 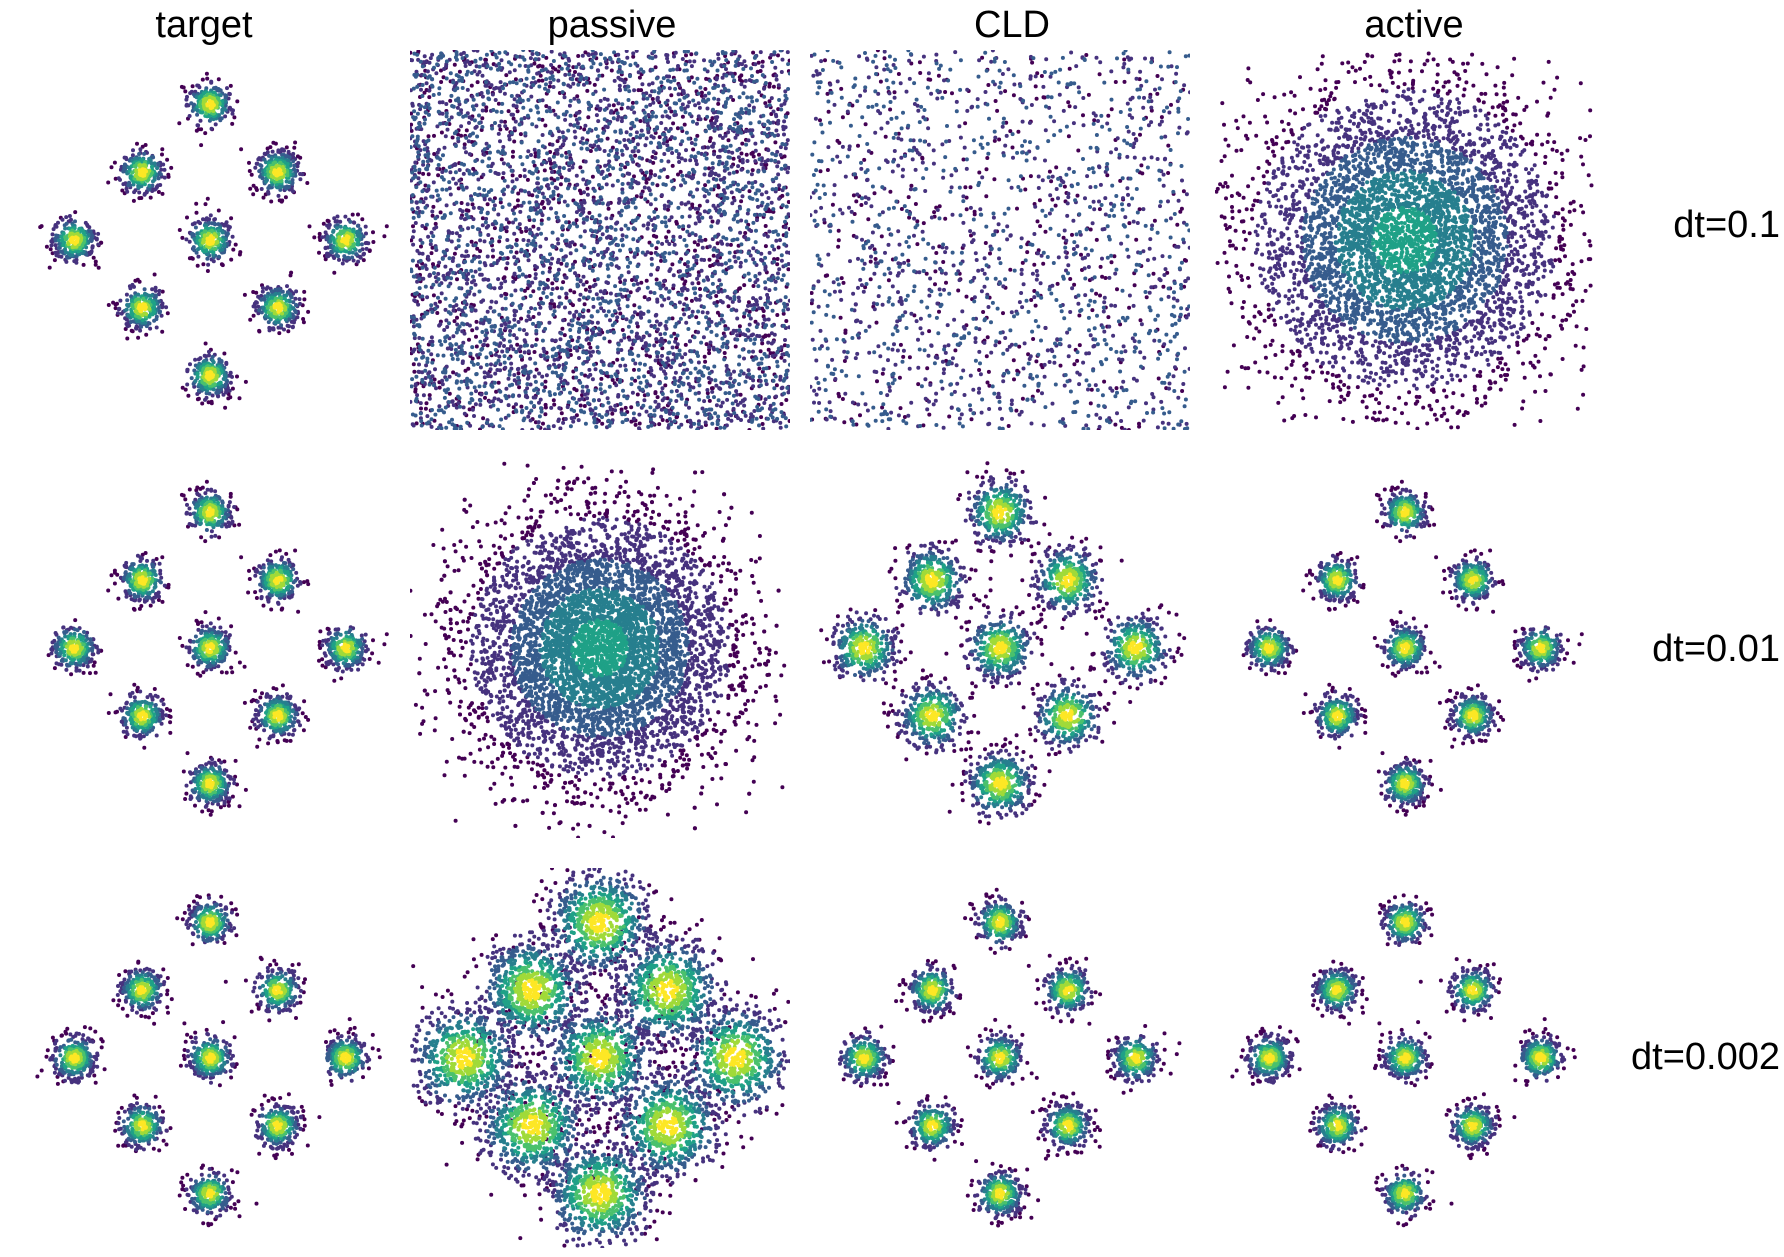 I want to click on row-label-dt-0-1: dt=0.1, so click(x=1680, y=225).